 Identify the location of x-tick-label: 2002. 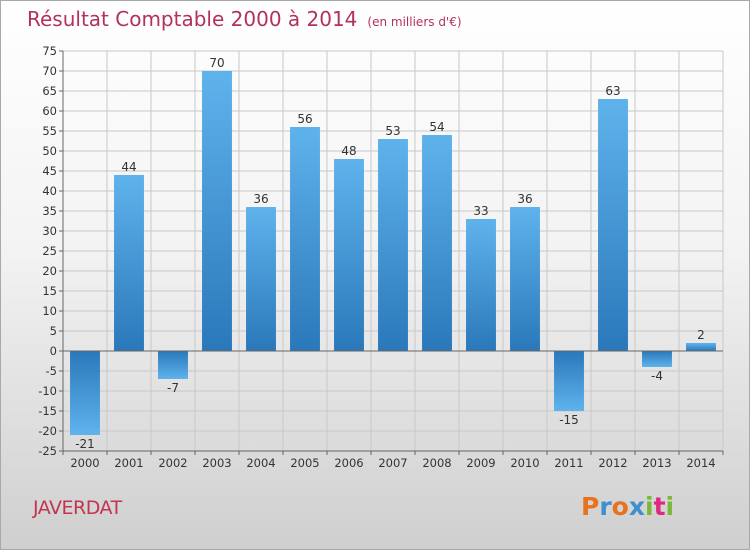
(172, 463).